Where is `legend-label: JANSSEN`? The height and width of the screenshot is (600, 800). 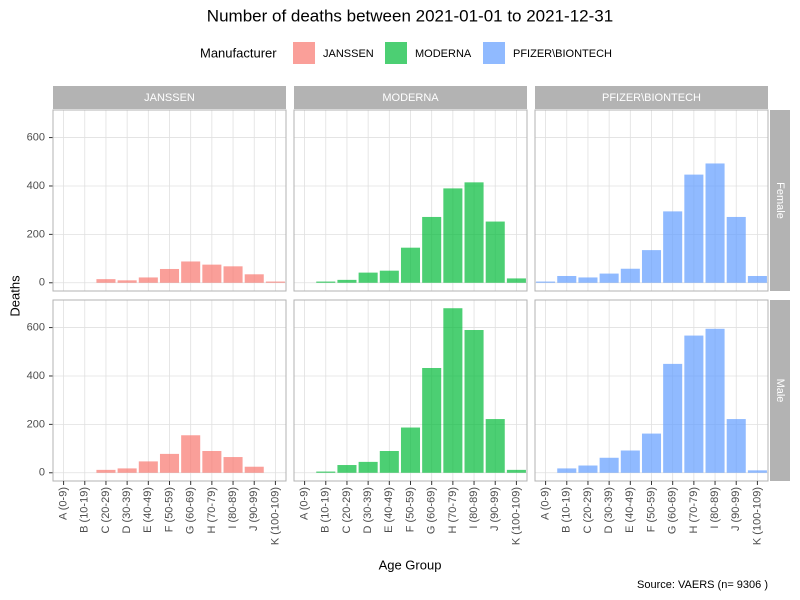 legend-label: JANSSEN is located at coordinates (348, 54).